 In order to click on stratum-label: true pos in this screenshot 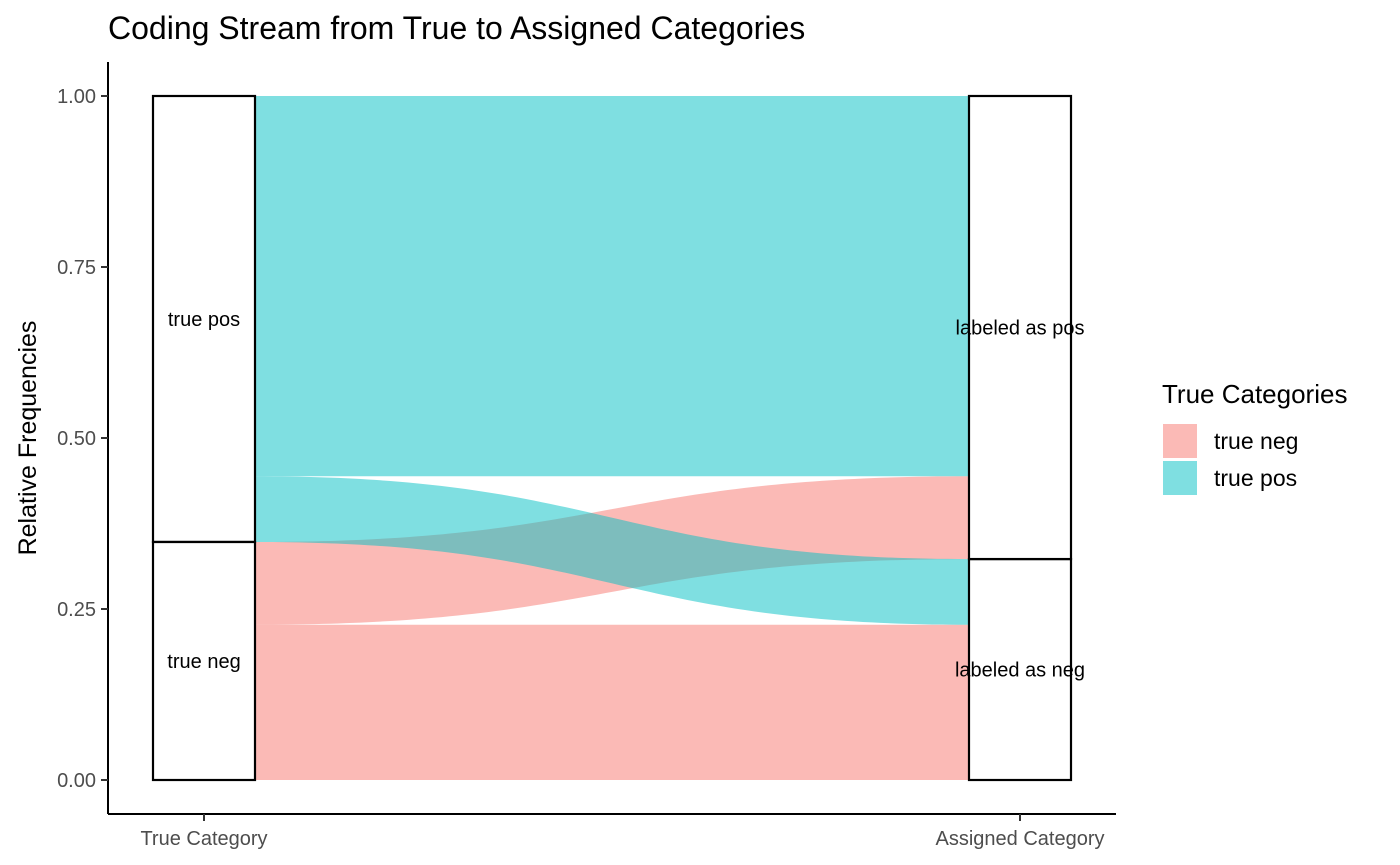, I will do `click(204, 320)`.